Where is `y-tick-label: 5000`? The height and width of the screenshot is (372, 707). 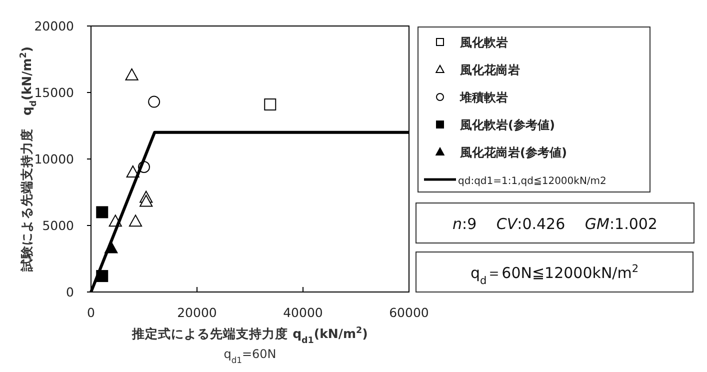 y-tick-label: 5000 is located at coordinates (58, 225).